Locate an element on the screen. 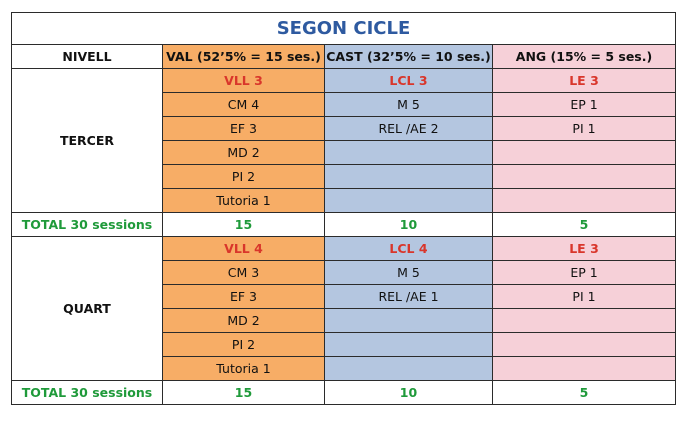 Image resolution: width=688 pixels, height=429 pixels. cast-cell: REL /AE 2 is located at coordinates (408, 128).